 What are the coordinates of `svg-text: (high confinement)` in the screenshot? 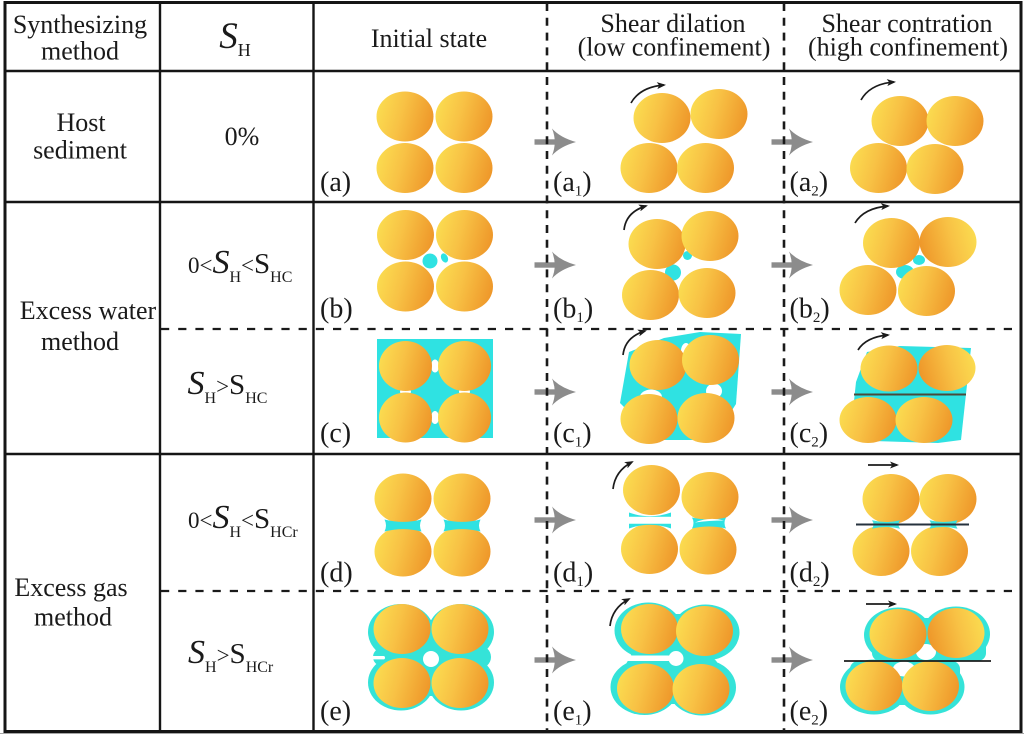 It's located at (908, 47).